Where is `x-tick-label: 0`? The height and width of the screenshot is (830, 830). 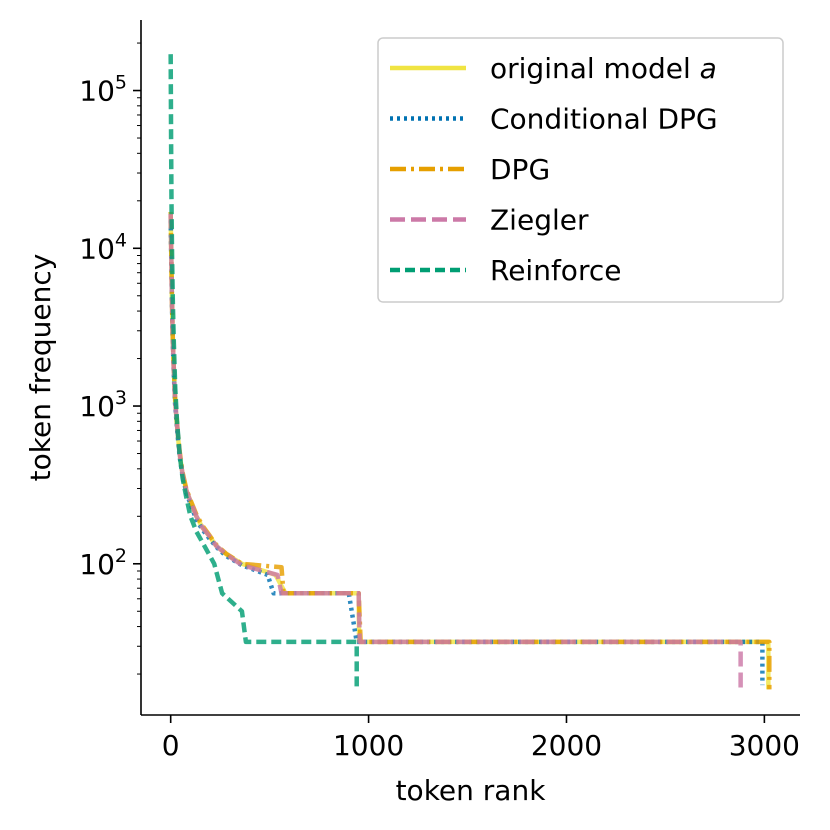
x-tick-label: 0 is located at coordinates (171, 745).